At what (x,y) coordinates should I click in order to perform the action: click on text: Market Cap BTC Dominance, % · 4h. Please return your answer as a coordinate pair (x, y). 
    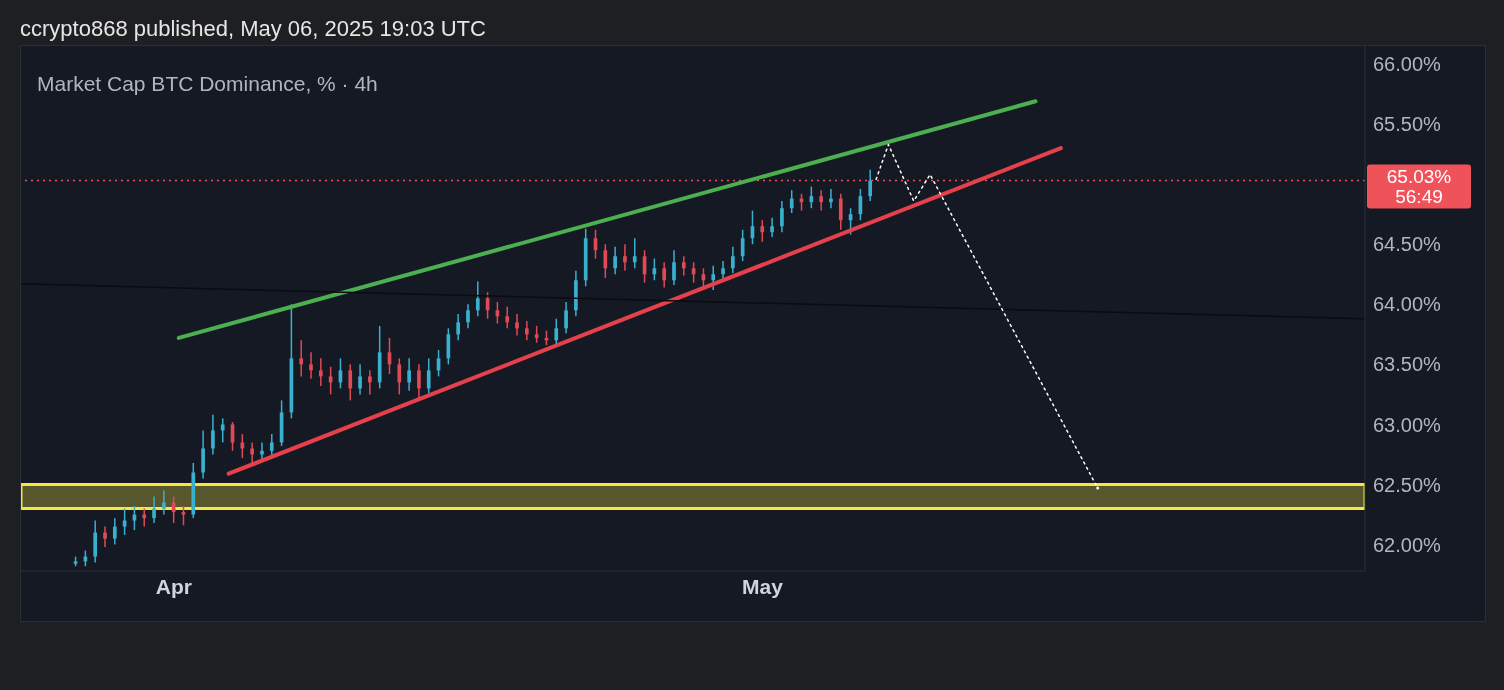
    Looking at the image, I should click on (207, 84).